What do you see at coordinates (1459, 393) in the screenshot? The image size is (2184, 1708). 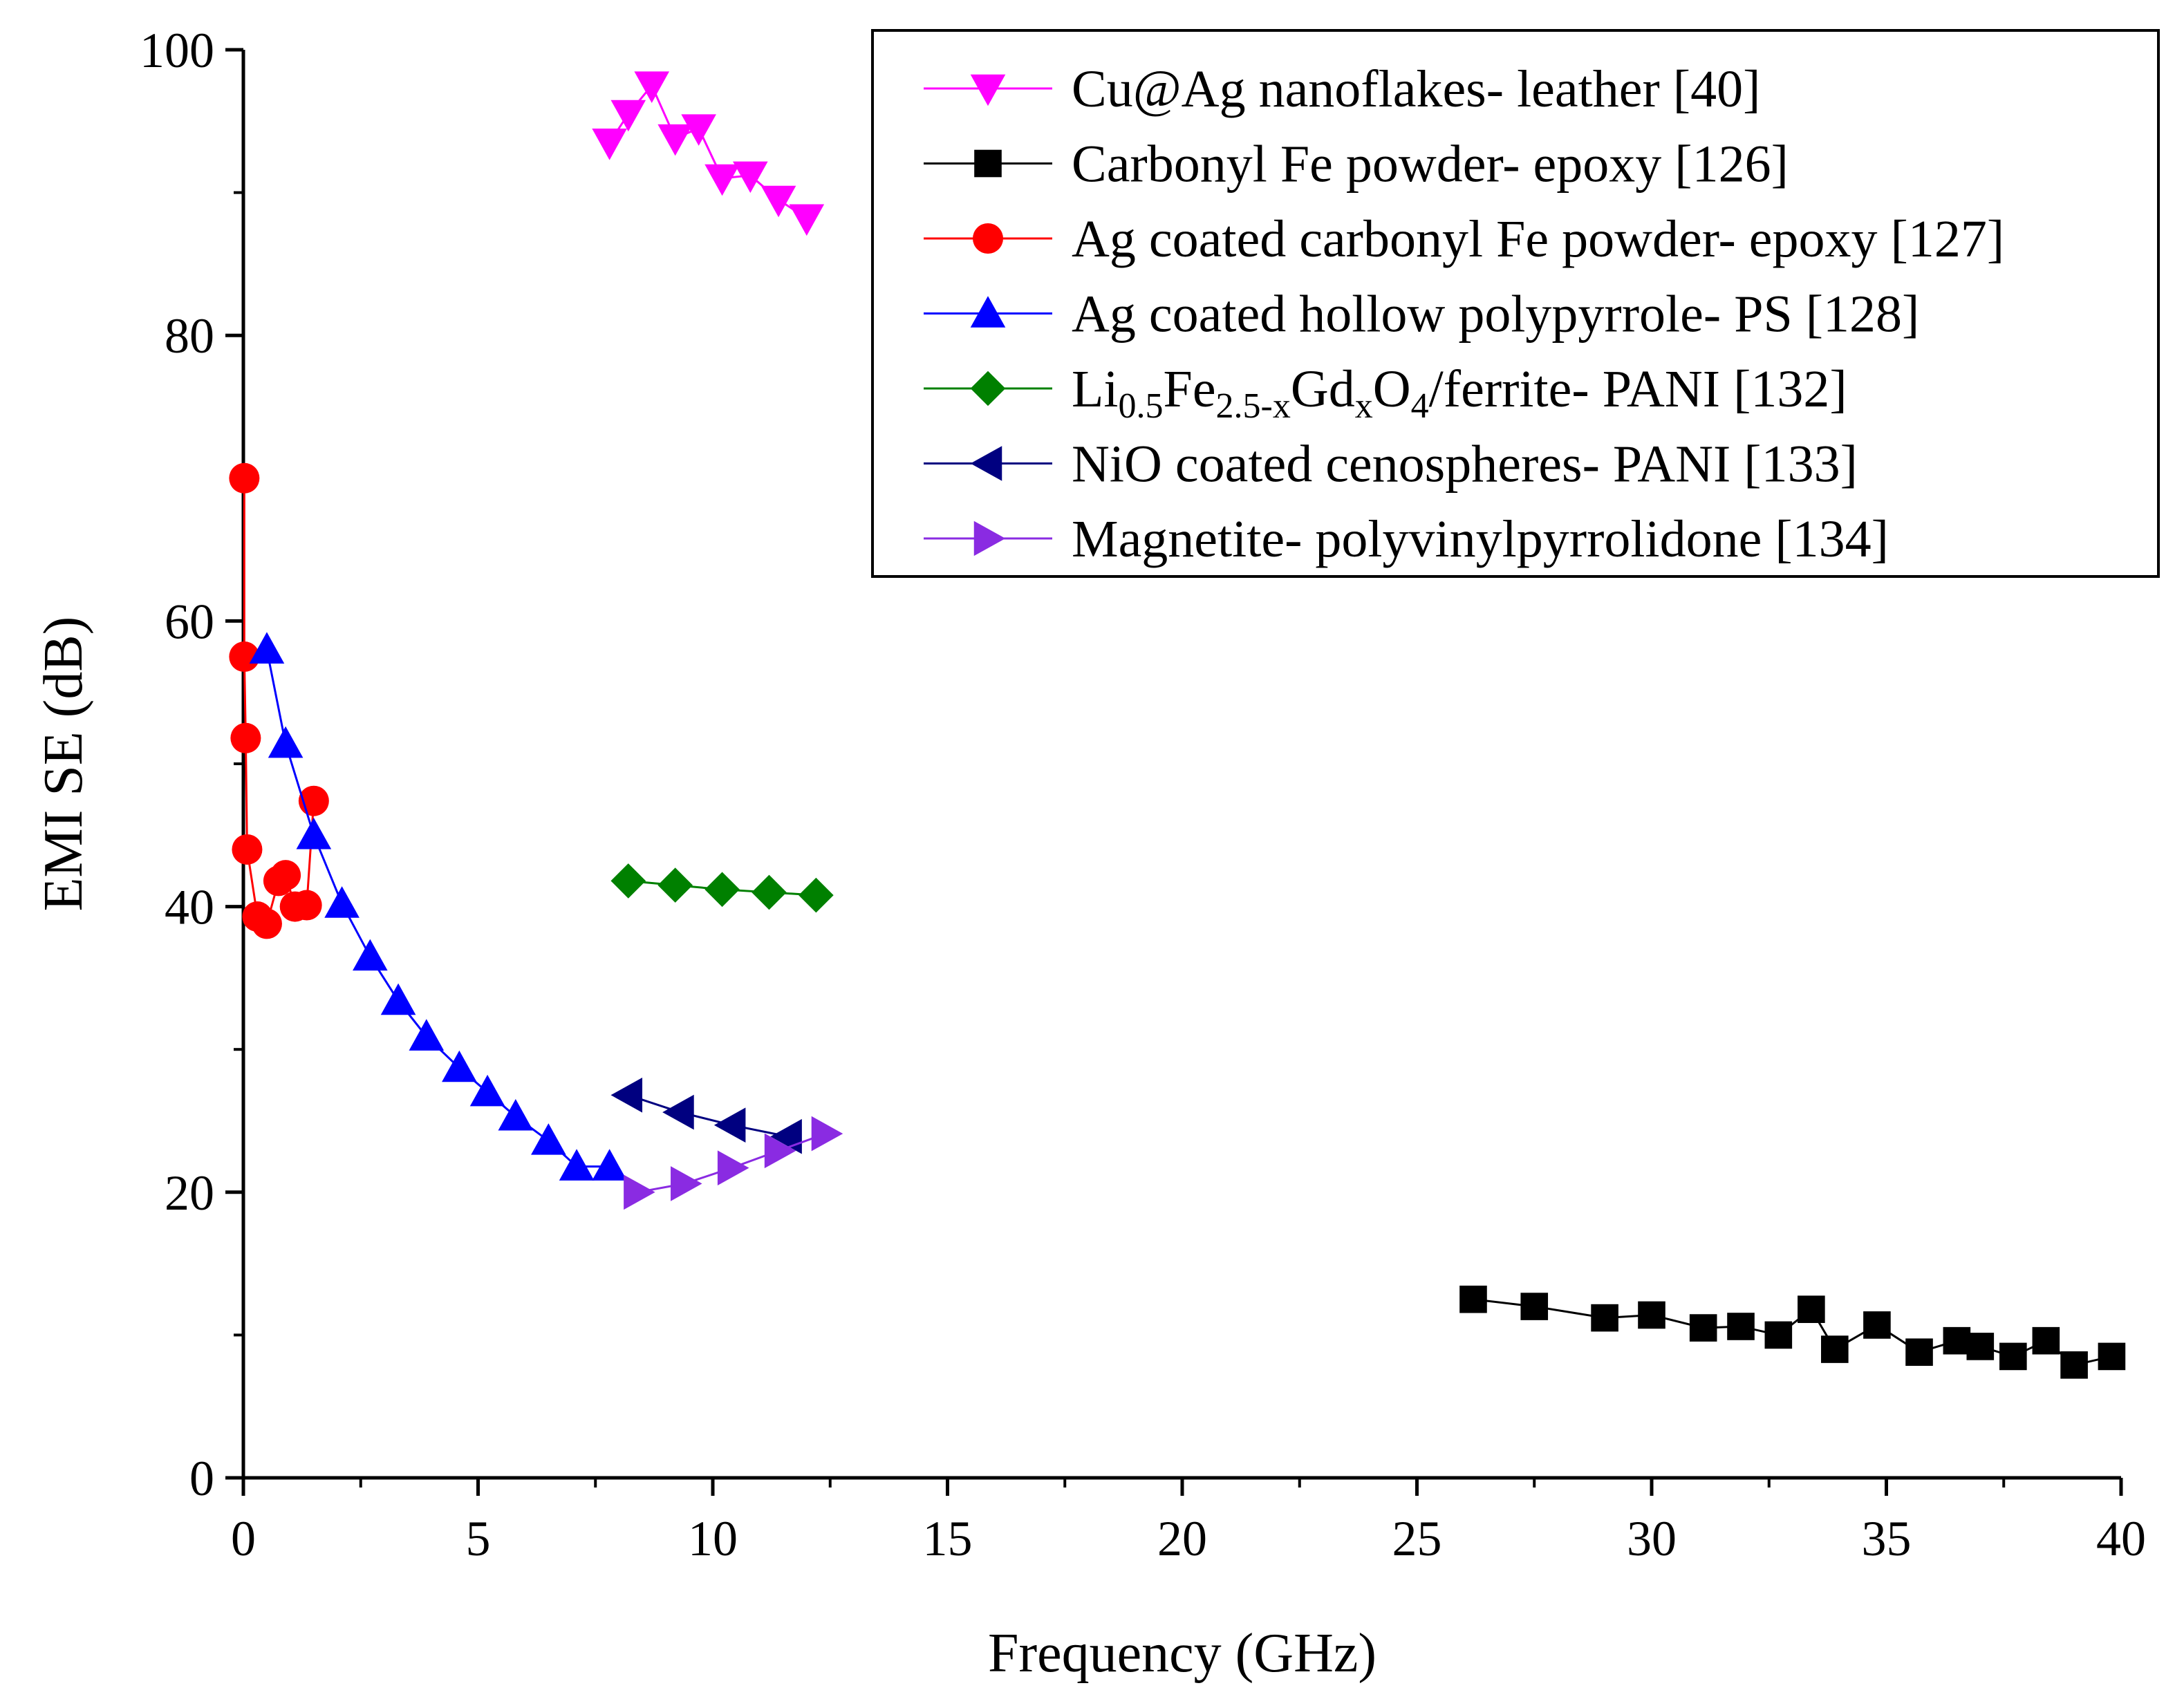 I see `legend-label: Li0.5Fe2.5-xGdxO4/ferrite- PANI [132]` at bounding box center [1459, 393].